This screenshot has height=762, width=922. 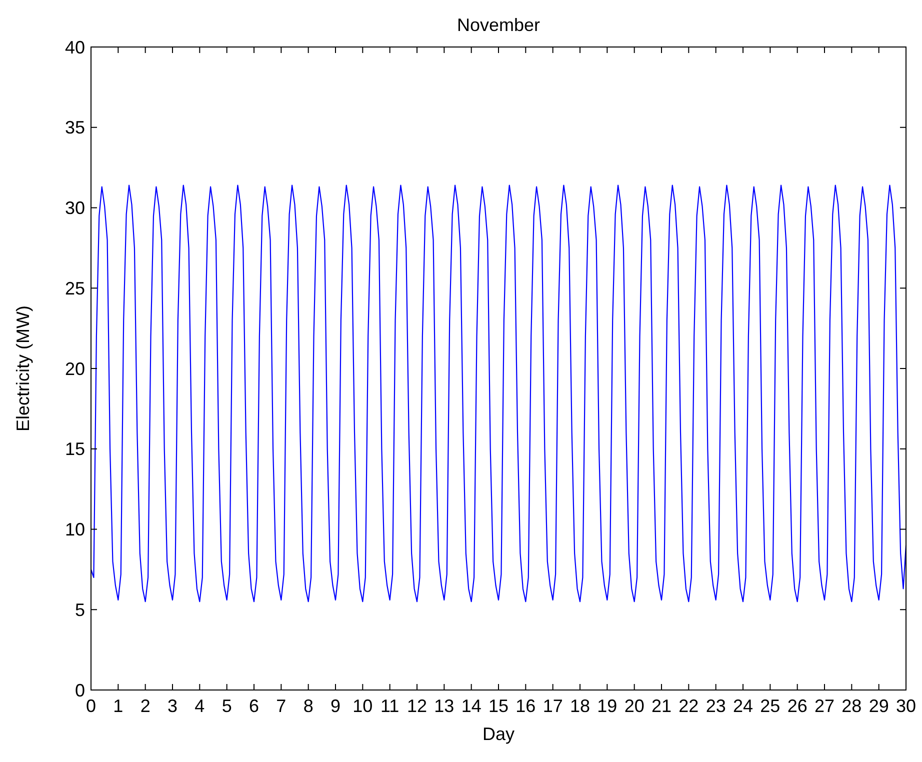 I want to click on x-tick-label: 6, so click(x=254, y=706).